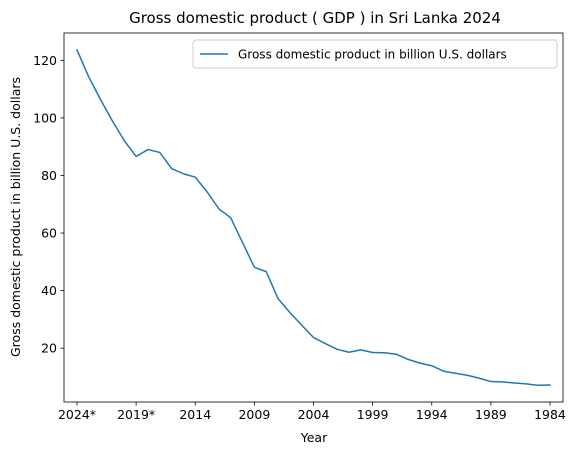  Describe the element at coordinates (49, 233) in the screenshot. I see `y-tick-label: 60` at that location.